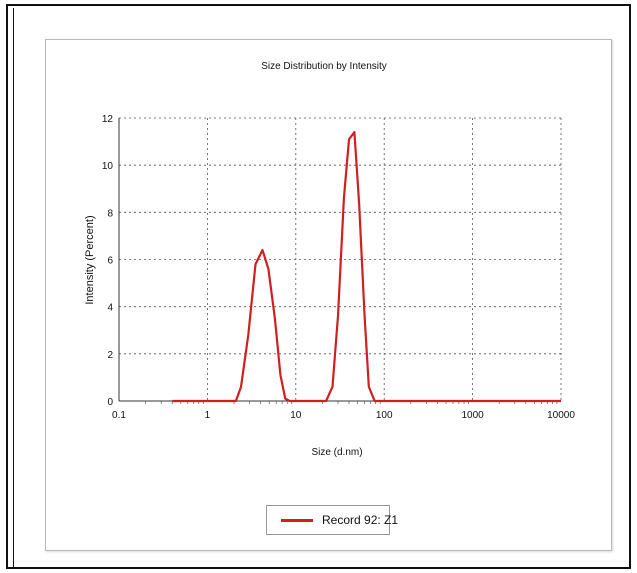 This screenshot has height=573, width=637. I want to click on y-tick-label: 8, so click(110, 213).